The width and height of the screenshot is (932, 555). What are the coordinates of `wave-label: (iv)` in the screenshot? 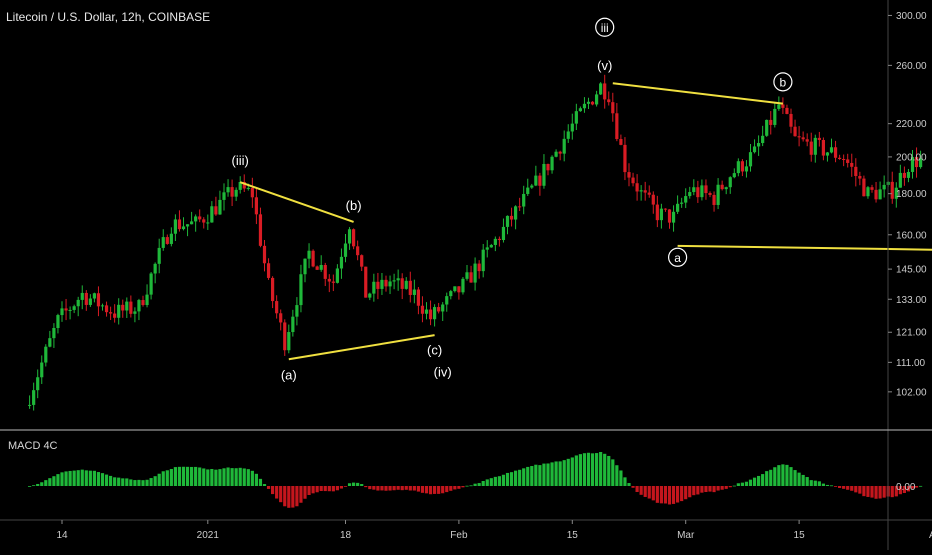 It's located at (443, 371).